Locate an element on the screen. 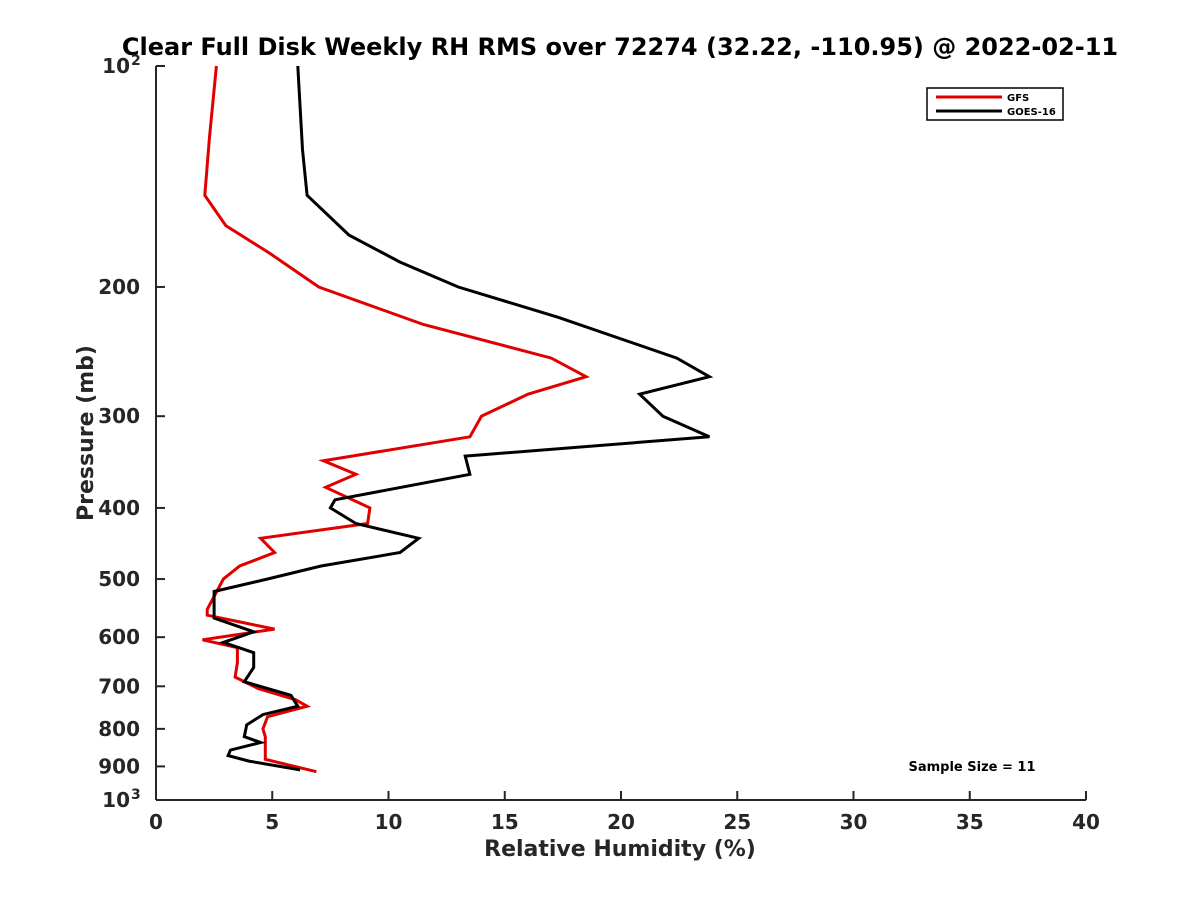 The image size is (1200, 904). y-tick-exponent: 3 is located at coordinates (136, 795).